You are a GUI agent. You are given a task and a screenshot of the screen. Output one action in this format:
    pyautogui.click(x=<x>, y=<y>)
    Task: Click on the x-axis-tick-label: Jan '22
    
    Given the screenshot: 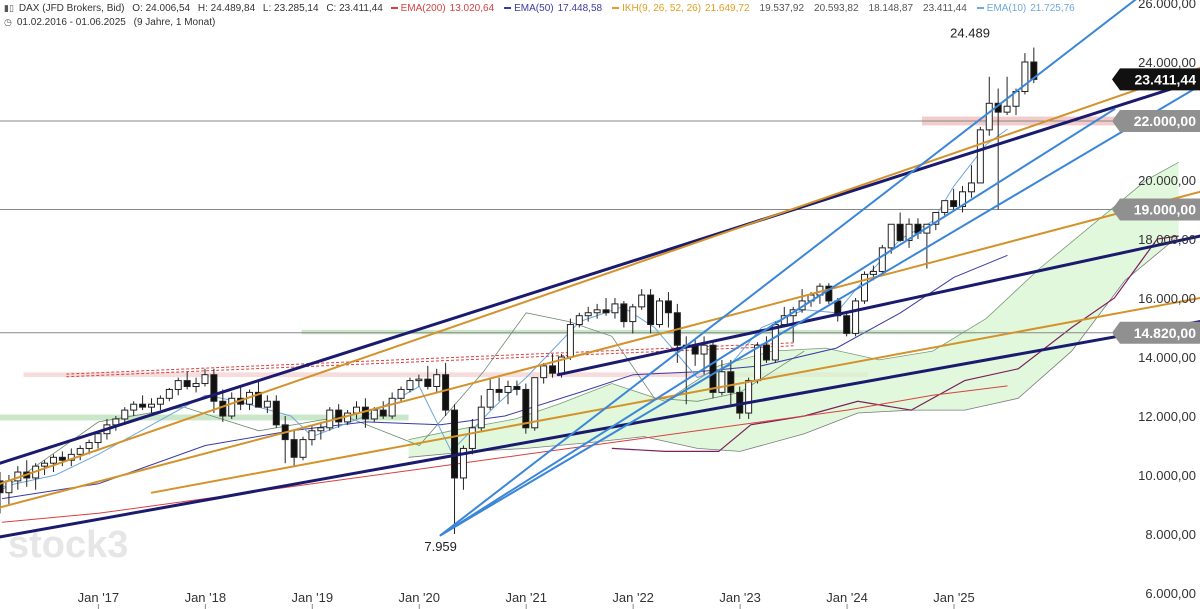 What is the action you would take?
    pyautogui.click(x=633, y=597)
    